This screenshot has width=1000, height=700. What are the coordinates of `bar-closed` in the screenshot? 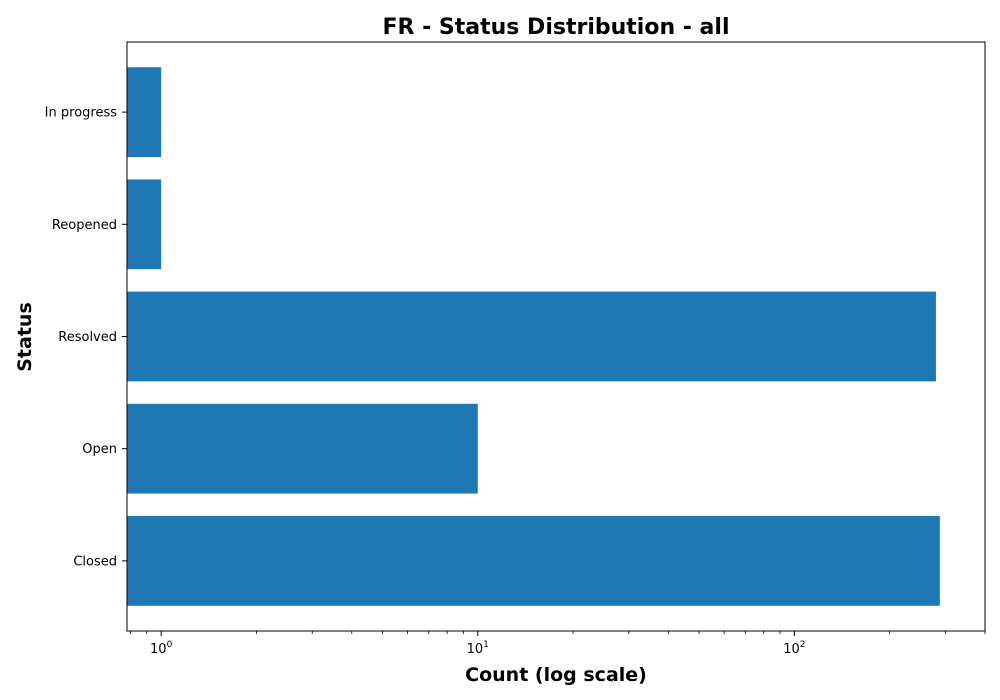 It's located at (533, 561).